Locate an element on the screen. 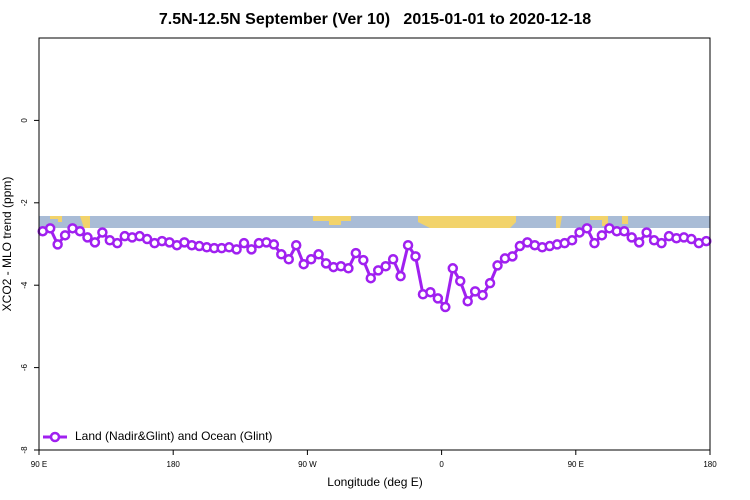 The height and width of the screenshot is (500, 750). land-strip is located at coordinates (339, 222).